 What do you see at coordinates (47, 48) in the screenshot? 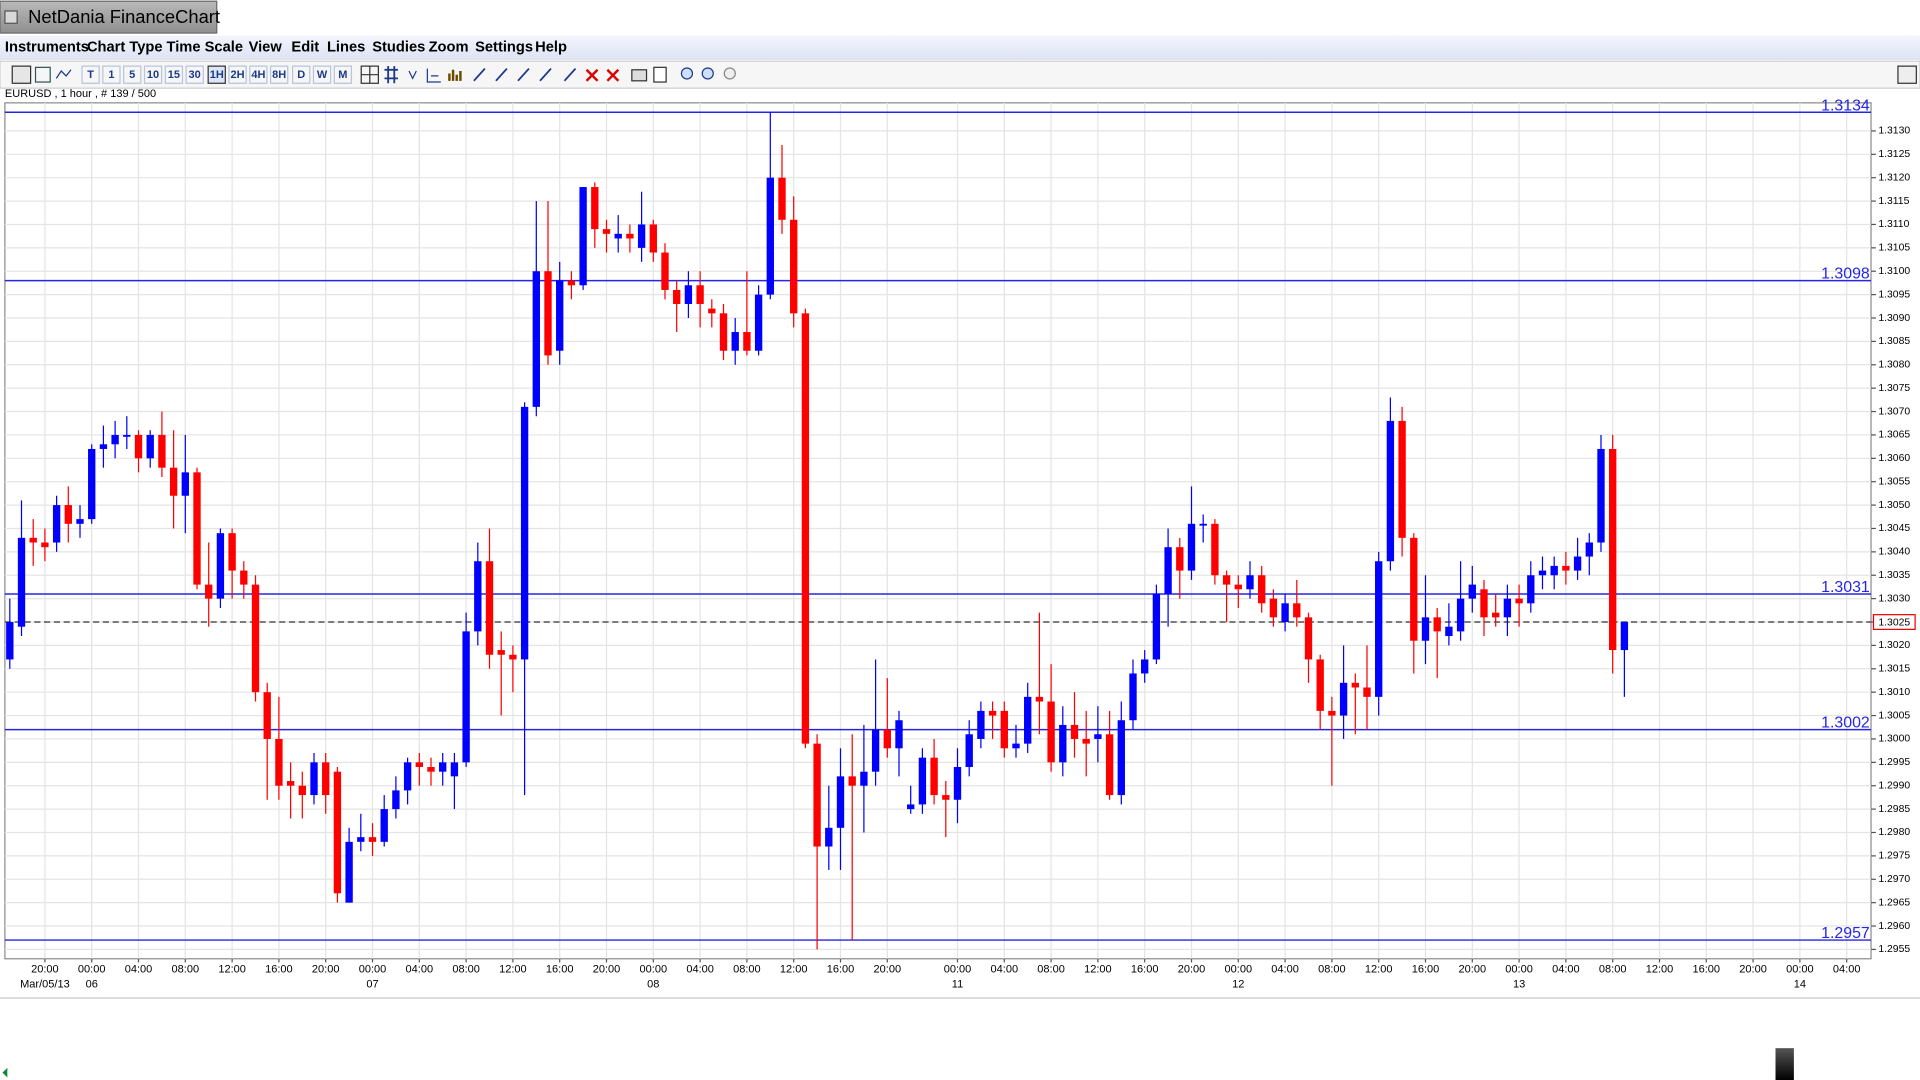
I see `menu-item: Instruments` at bounding box center [47, 48].